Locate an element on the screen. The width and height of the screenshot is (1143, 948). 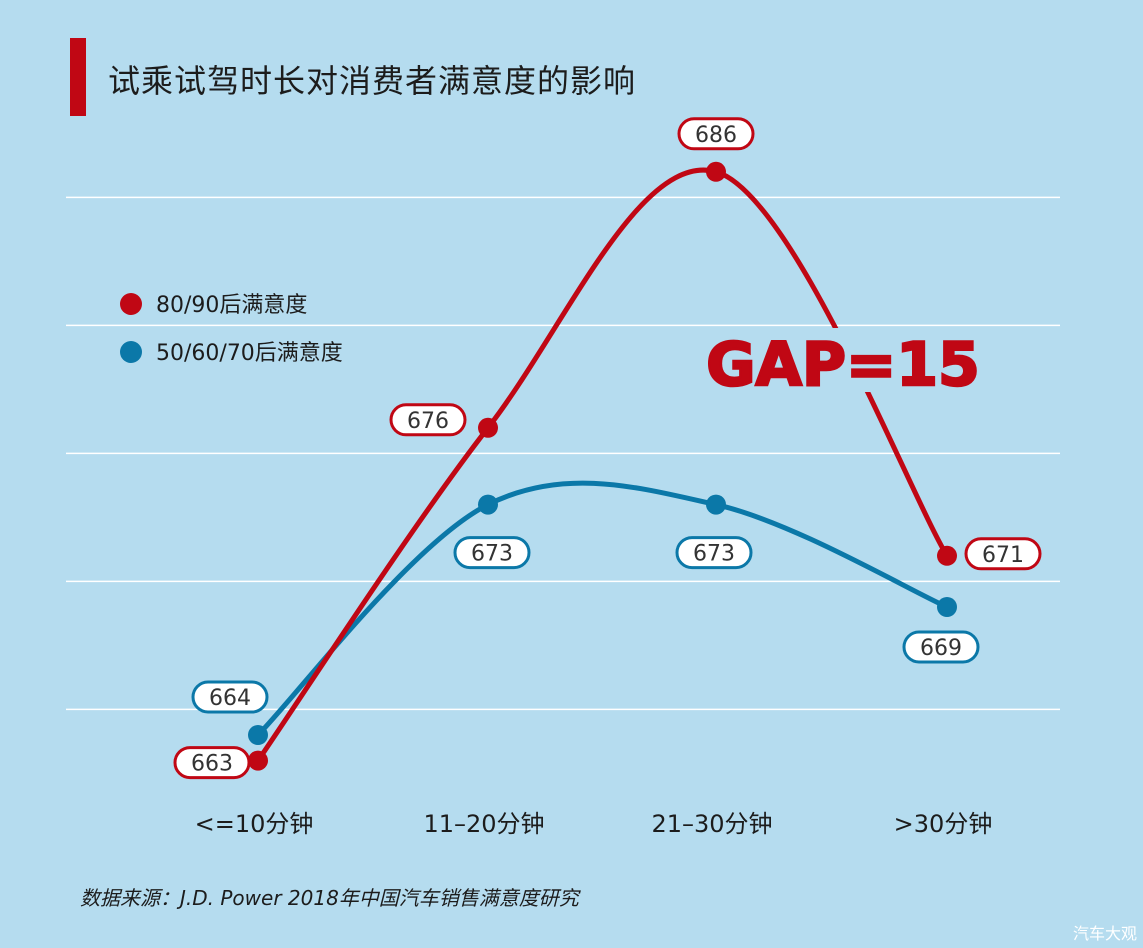
x-tick-label: 21–30分钟 is located at coordinates (711, 824).